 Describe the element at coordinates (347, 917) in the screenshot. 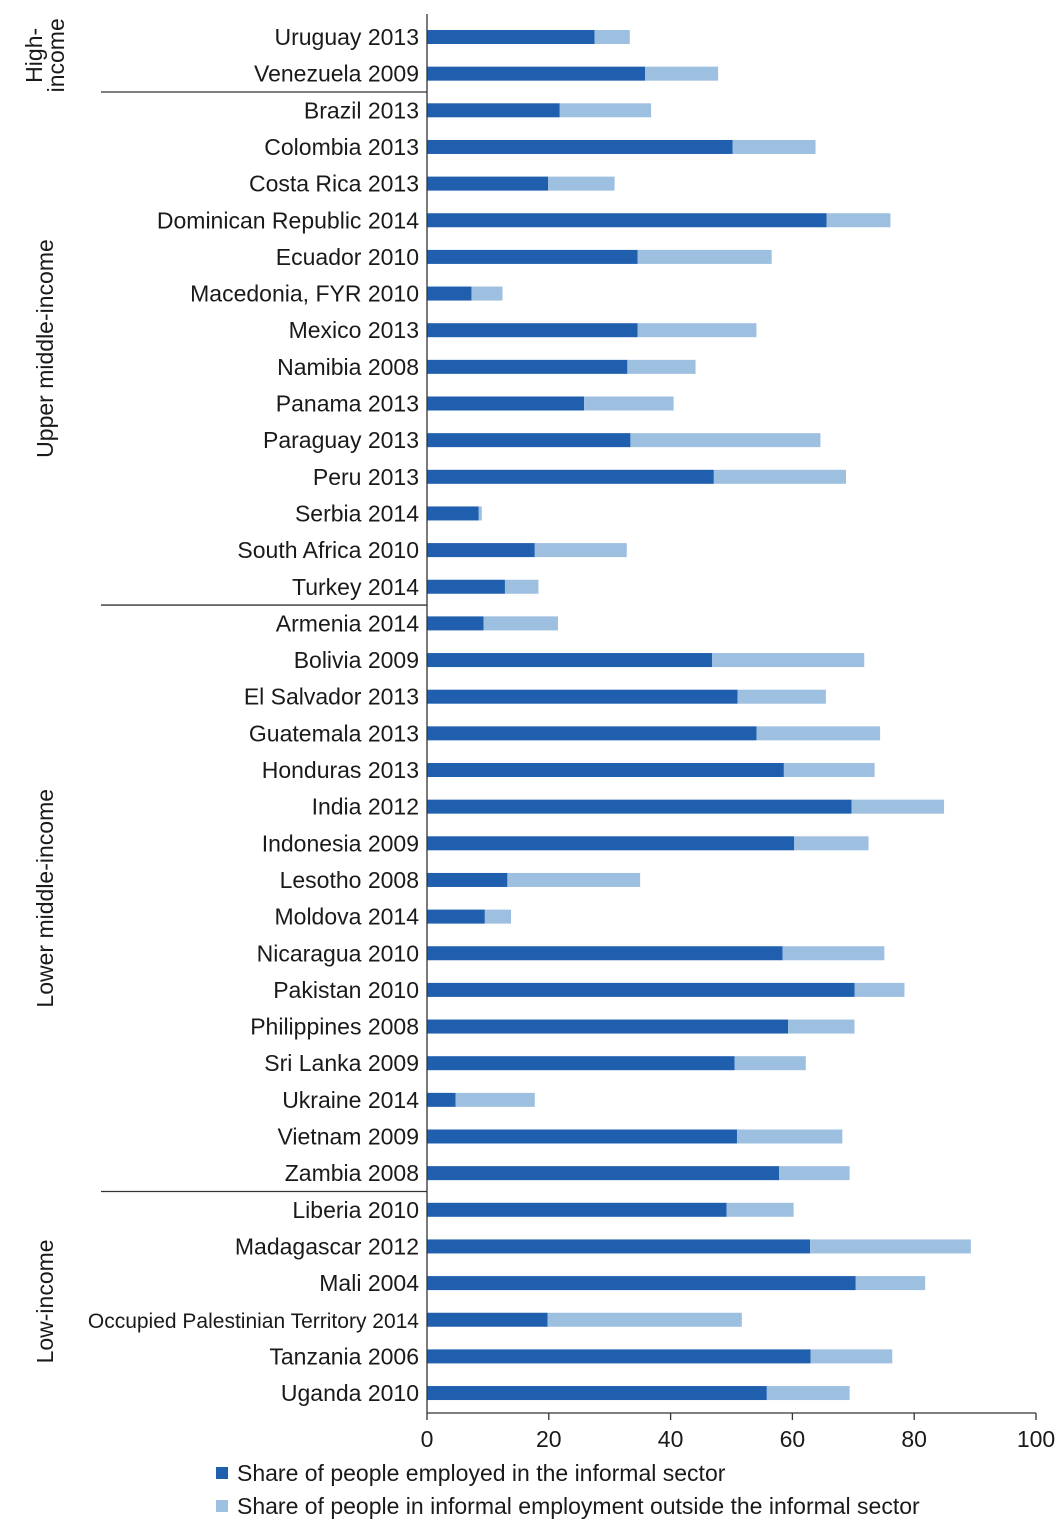

I see `category-label: Moldova 2014` at that location.